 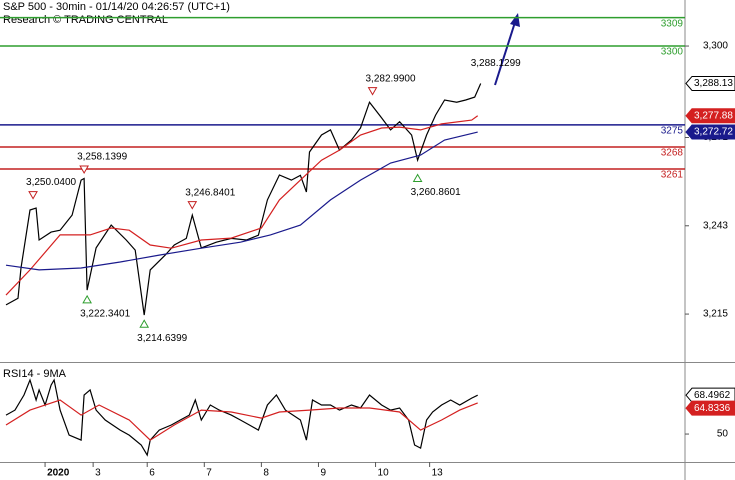 What do you see at coordinates (391, 78) in the screenshot?
I see `annotation-label: 3,282.9900` at bounding box center [391, 78].